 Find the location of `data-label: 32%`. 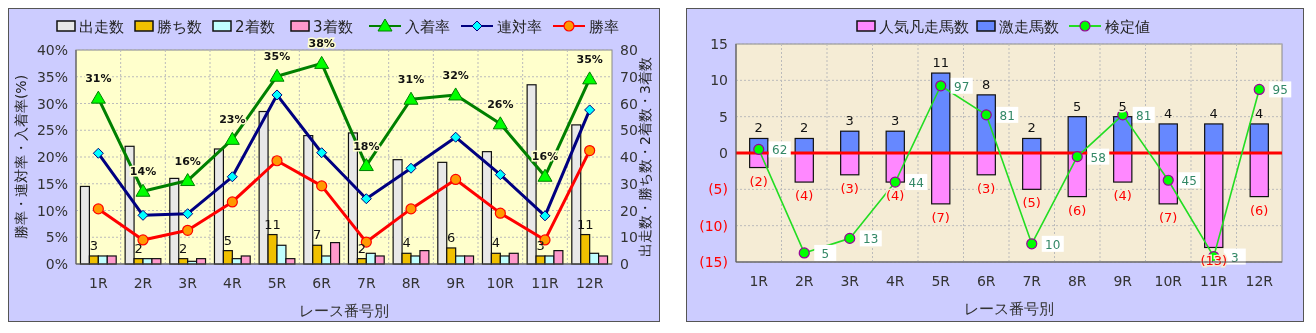

data-label: 32% is located at coordinates (455, 75).